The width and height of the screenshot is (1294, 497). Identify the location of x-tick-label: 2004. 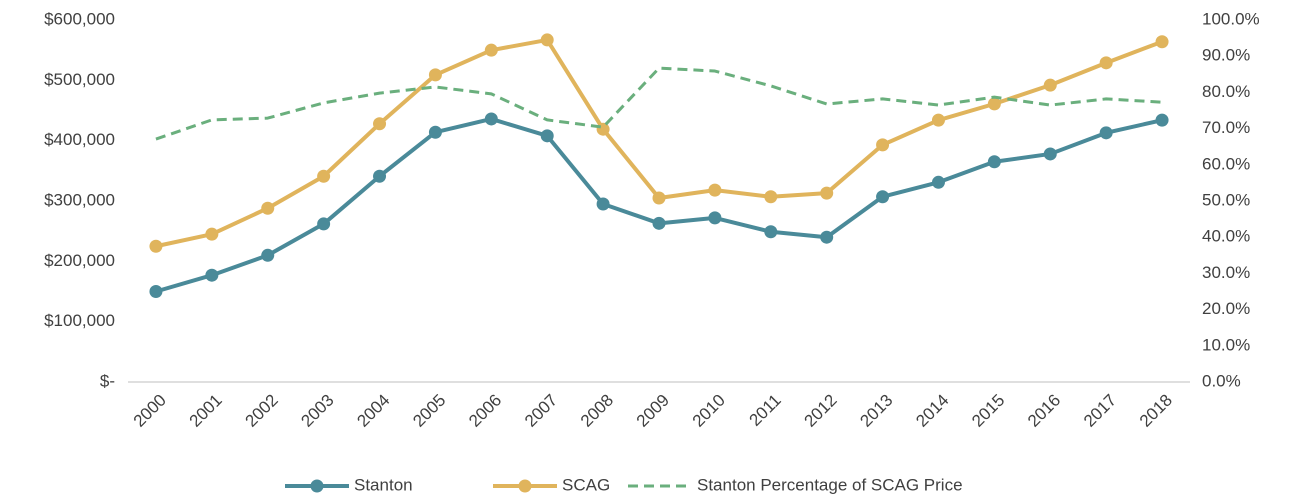
(373, 411).